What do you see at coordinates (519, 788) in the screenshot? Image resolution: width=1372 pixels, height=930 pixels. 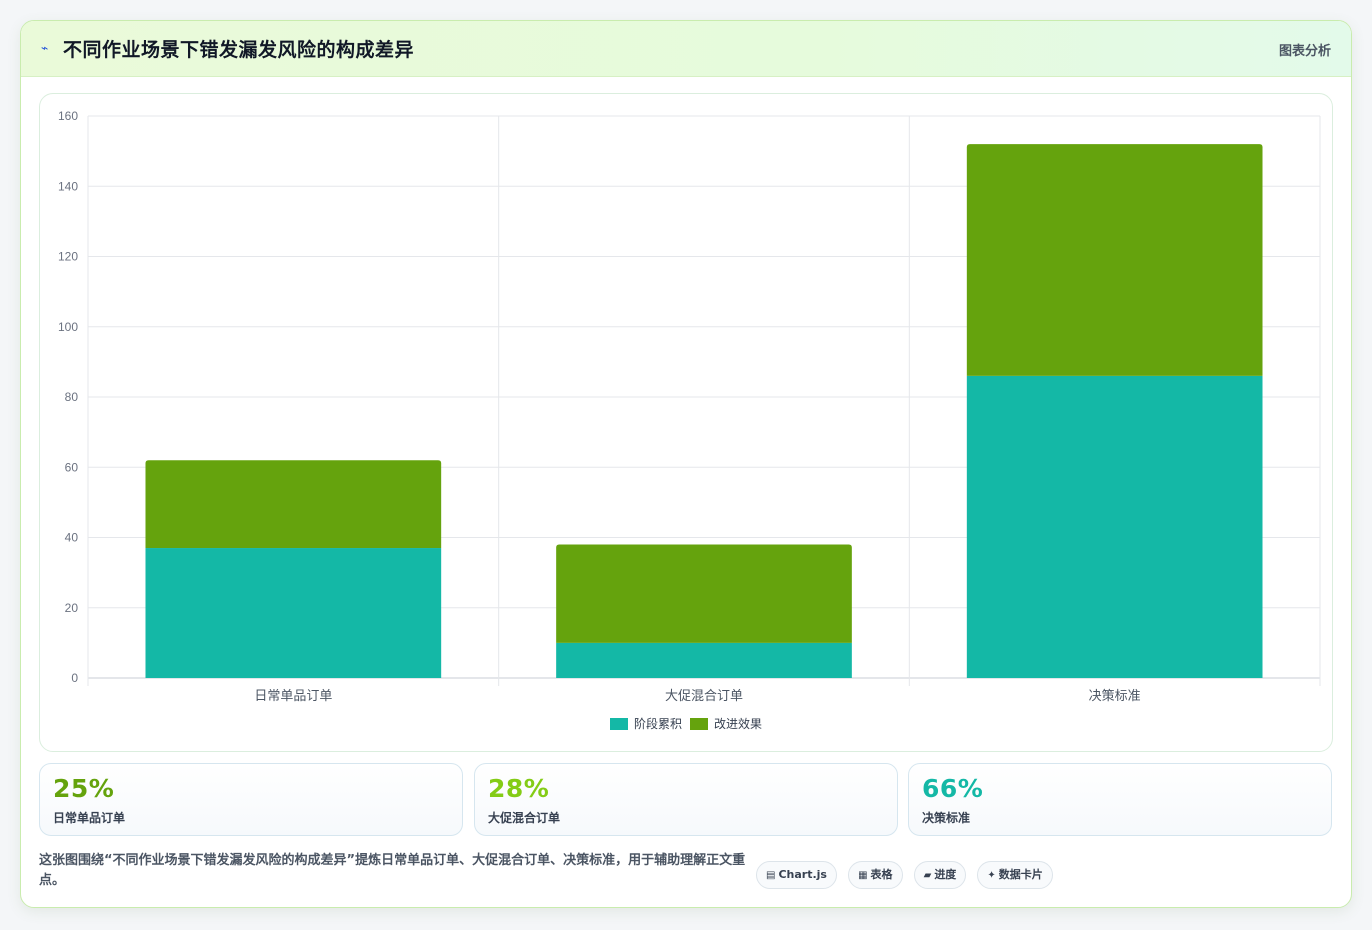 I see `stat-value: 28%` at bounding box center [519, 788].